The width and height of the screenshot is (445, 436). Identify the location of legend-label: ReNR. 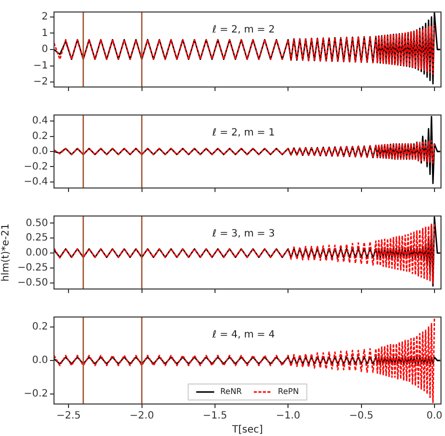
(231, 391).